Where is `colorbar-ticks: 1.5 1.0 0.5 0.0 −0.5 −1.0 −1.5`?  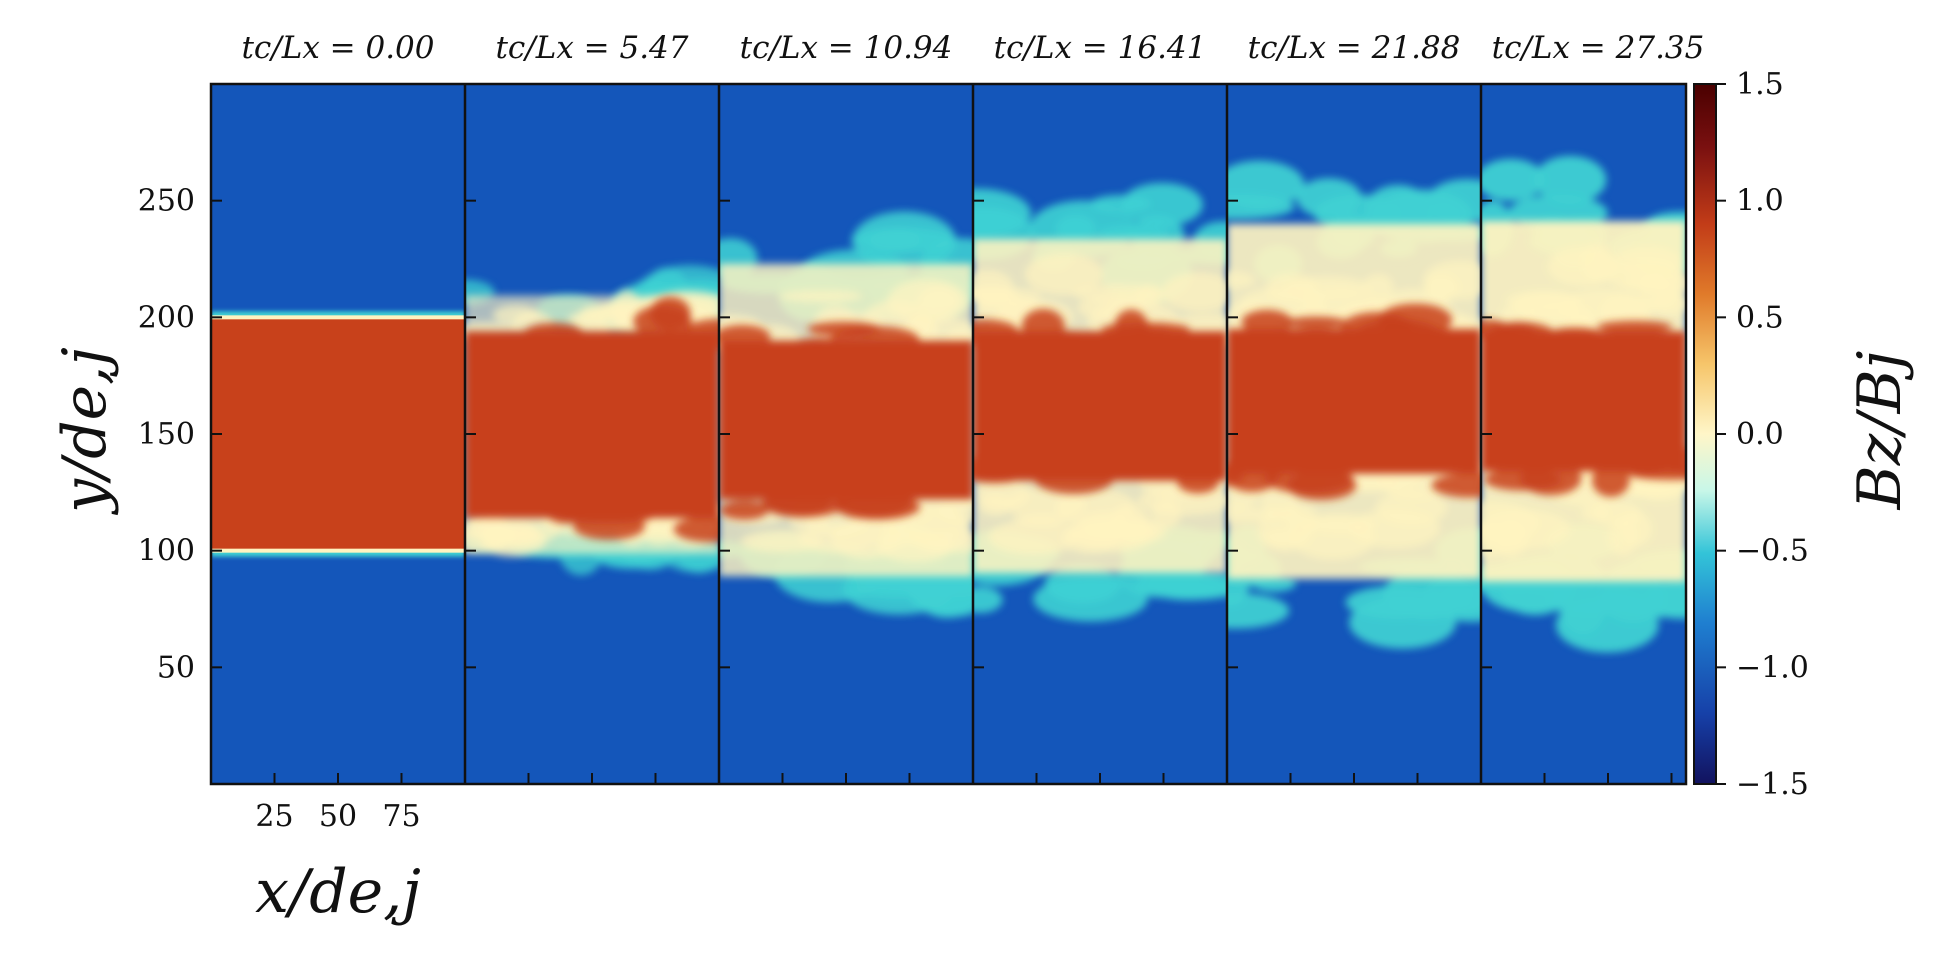 colorbar-ticks: 1.5 1.0 0.5 0.0 −0.5 −1.0 −1.5 is located at coordinates (1762, 434).